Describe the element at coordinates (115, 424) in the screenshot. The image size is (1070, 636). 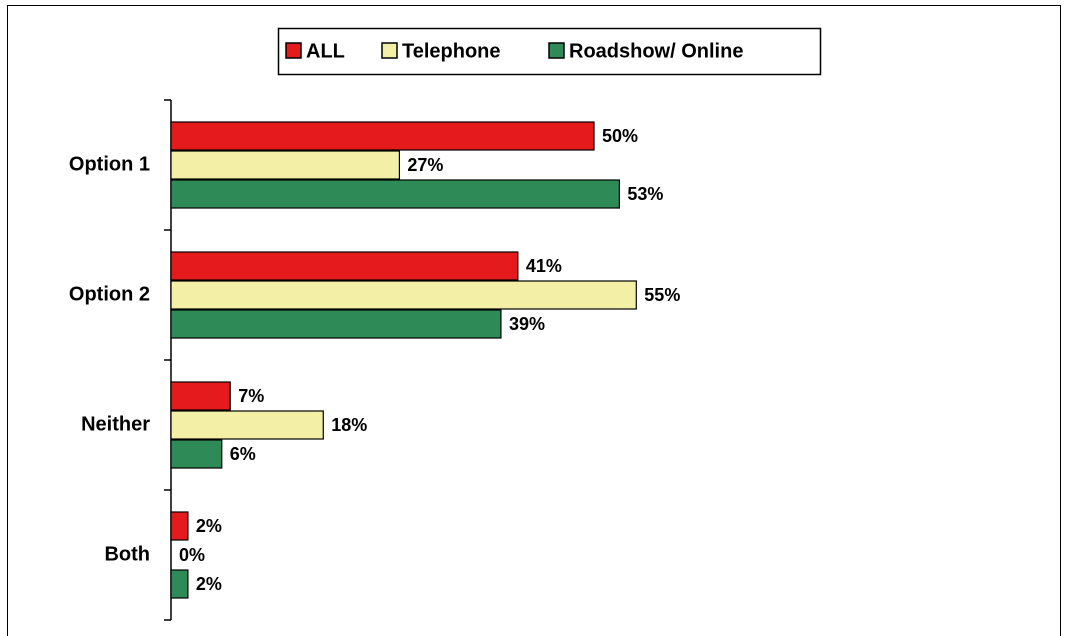
I see `category-label: Neither` at that location.